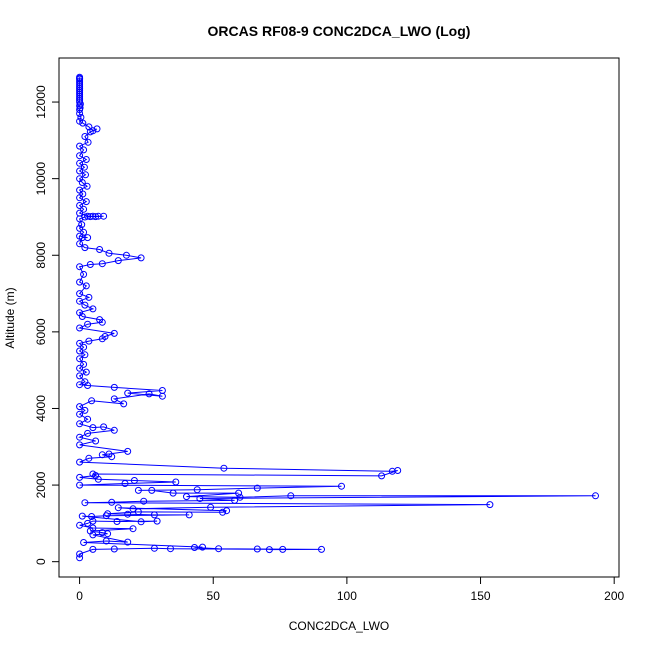 The height and width of the screenshot is (650, 650). I want to click on x-tick-label: 200, so click(614, 596).